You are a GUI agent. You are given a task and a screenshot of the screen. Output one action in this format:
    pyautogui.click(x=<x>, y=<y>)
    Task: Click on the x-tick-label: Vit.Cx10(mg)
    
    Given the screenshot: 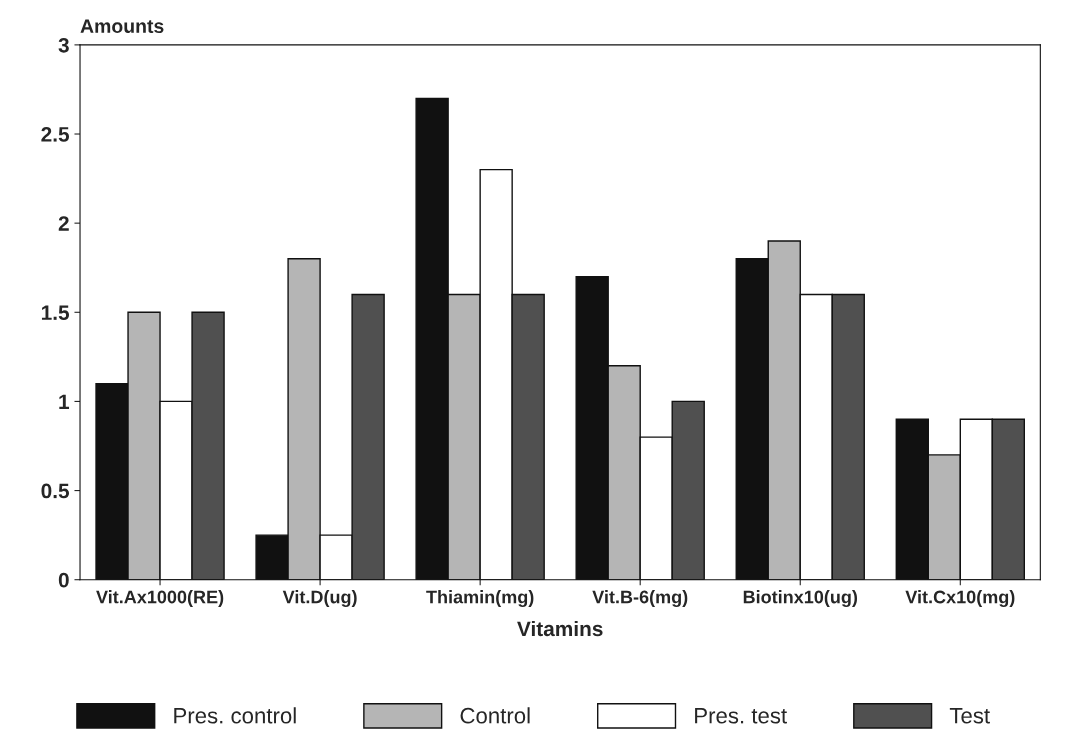 What is the action you would take?
    pyautogui.click(x=960, y=599)
    